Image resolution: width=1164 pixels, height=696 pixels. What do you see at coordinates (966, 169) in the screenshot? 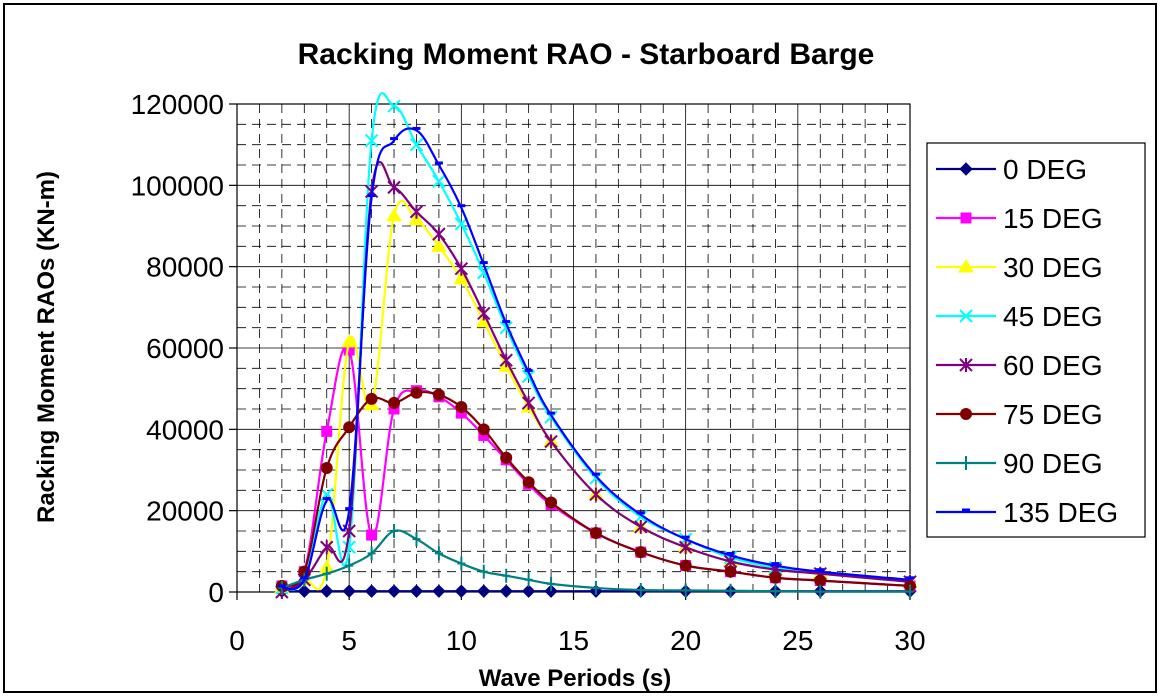
I see `legend-marker-0-deg` at bounding box center [966, 169].